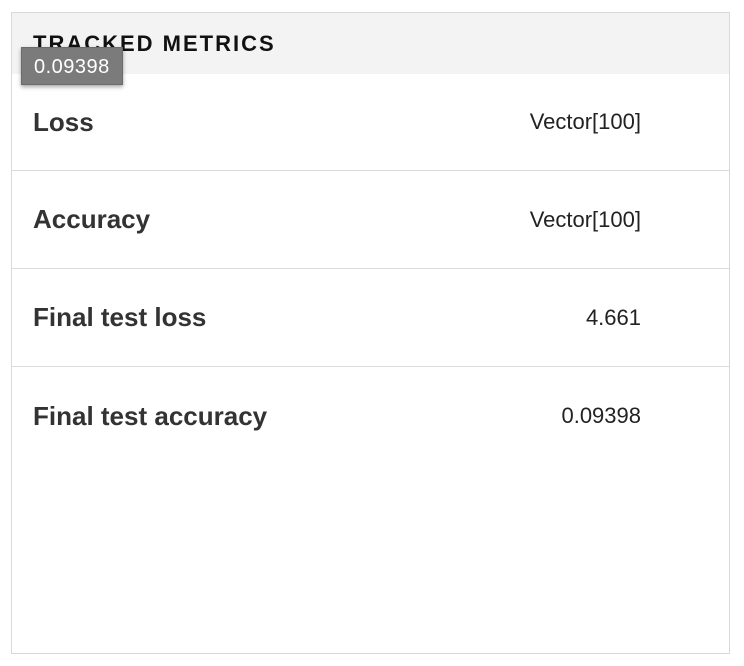 The height and width of the screenshot is (666, 744). Describe the element at coordinates (72, 66) in the screenshot. I see `value-tooltip: 0.09398` at that location.